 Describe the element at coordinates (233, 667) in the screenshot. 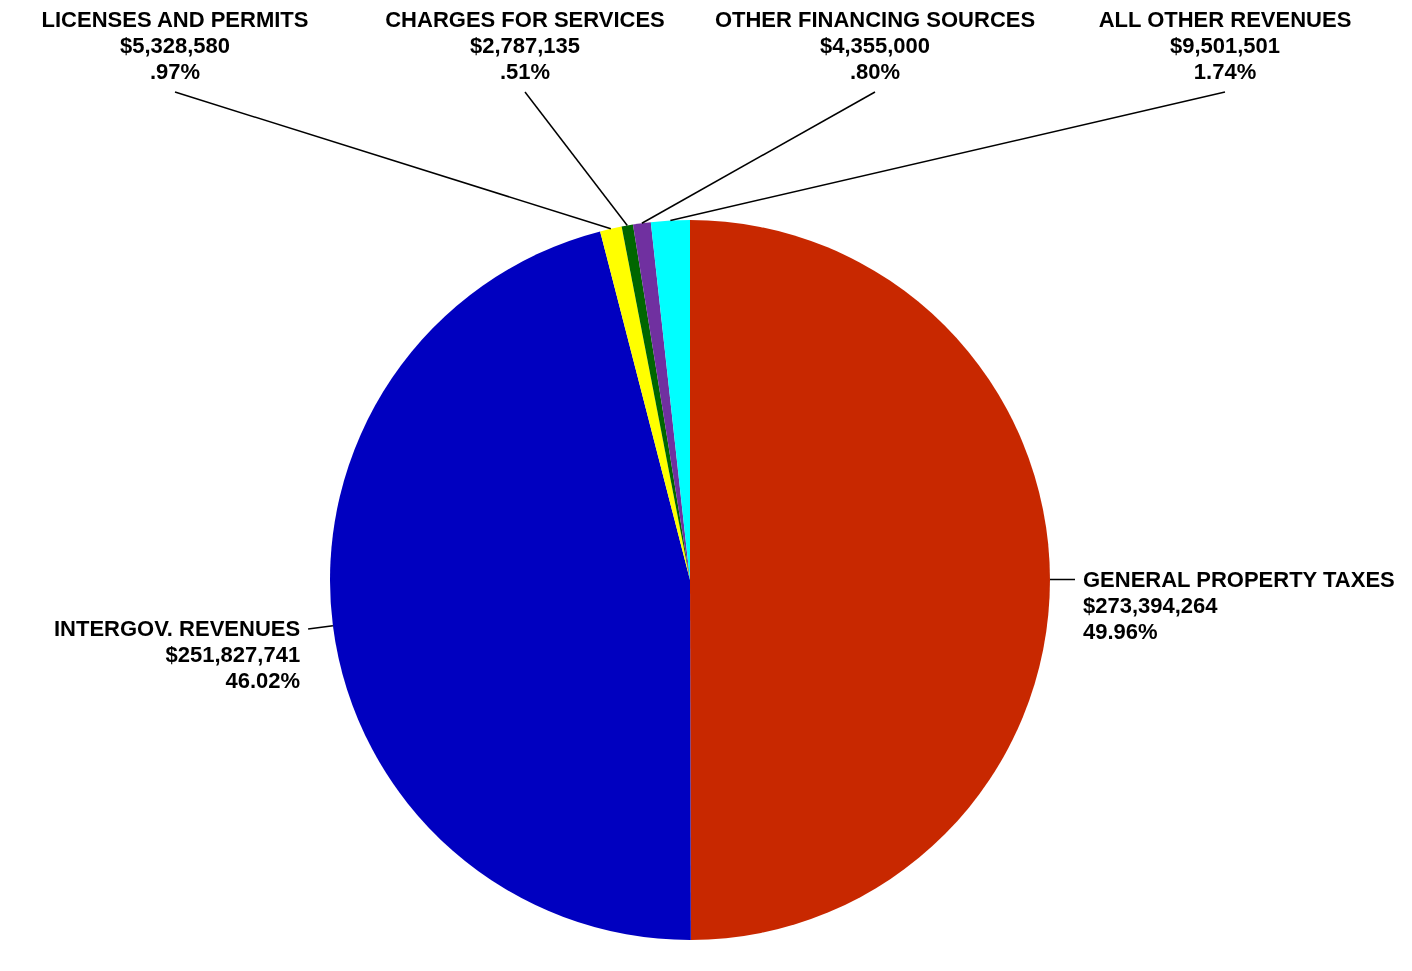

I see `data-label: $251,827,741 46.02%` at that location.